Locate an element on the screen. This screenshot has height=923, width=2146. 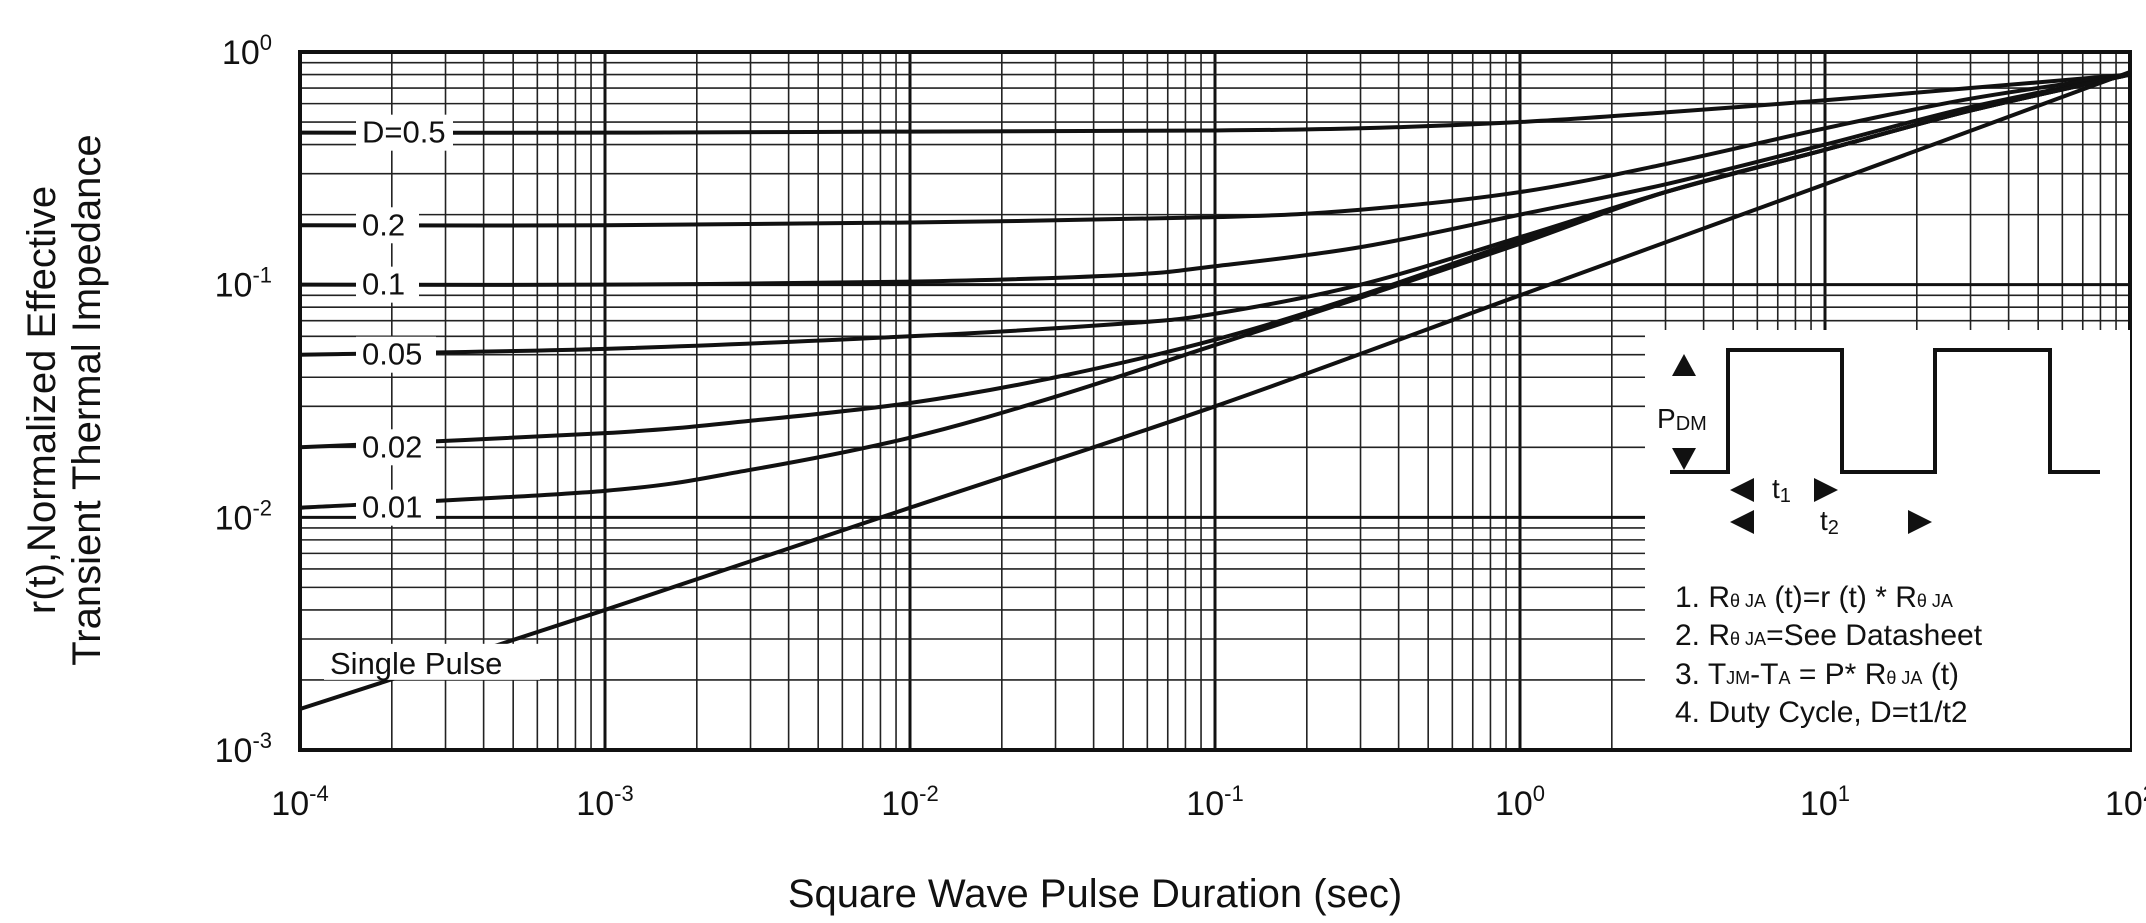
t1-left-arrow-icon is located at coordinates (1742, 490).